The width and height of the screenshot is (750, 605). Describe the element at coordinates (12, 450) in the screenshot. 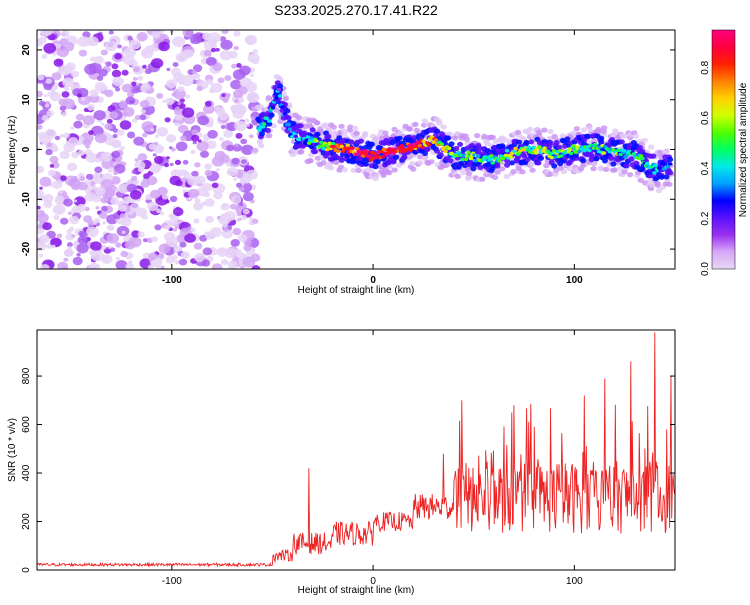

I see `snr-y-label: SNR (10 * v/v)` at that location.